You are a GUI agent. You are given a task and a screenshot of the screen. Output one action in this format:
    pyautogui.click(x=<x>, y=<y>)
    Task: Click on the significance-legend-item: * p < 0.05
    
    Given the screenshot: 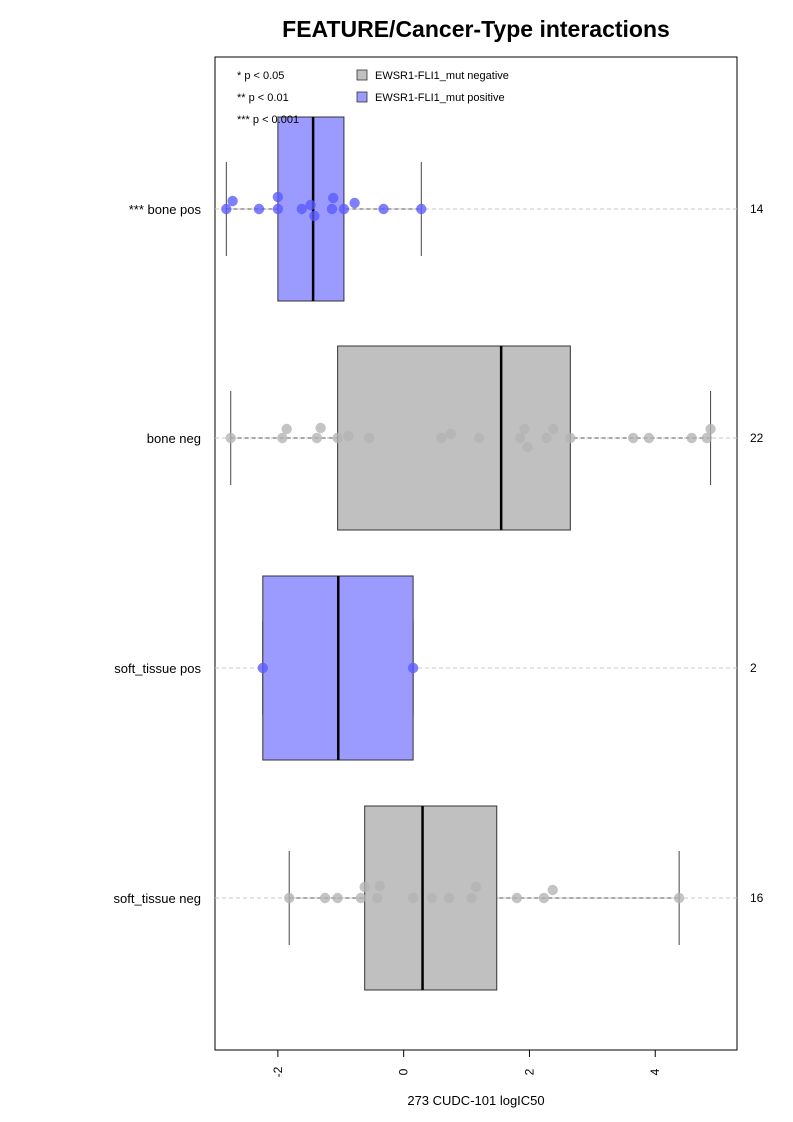 What is the action you would take?
    pyautogui.click(x=260, y=76)
    